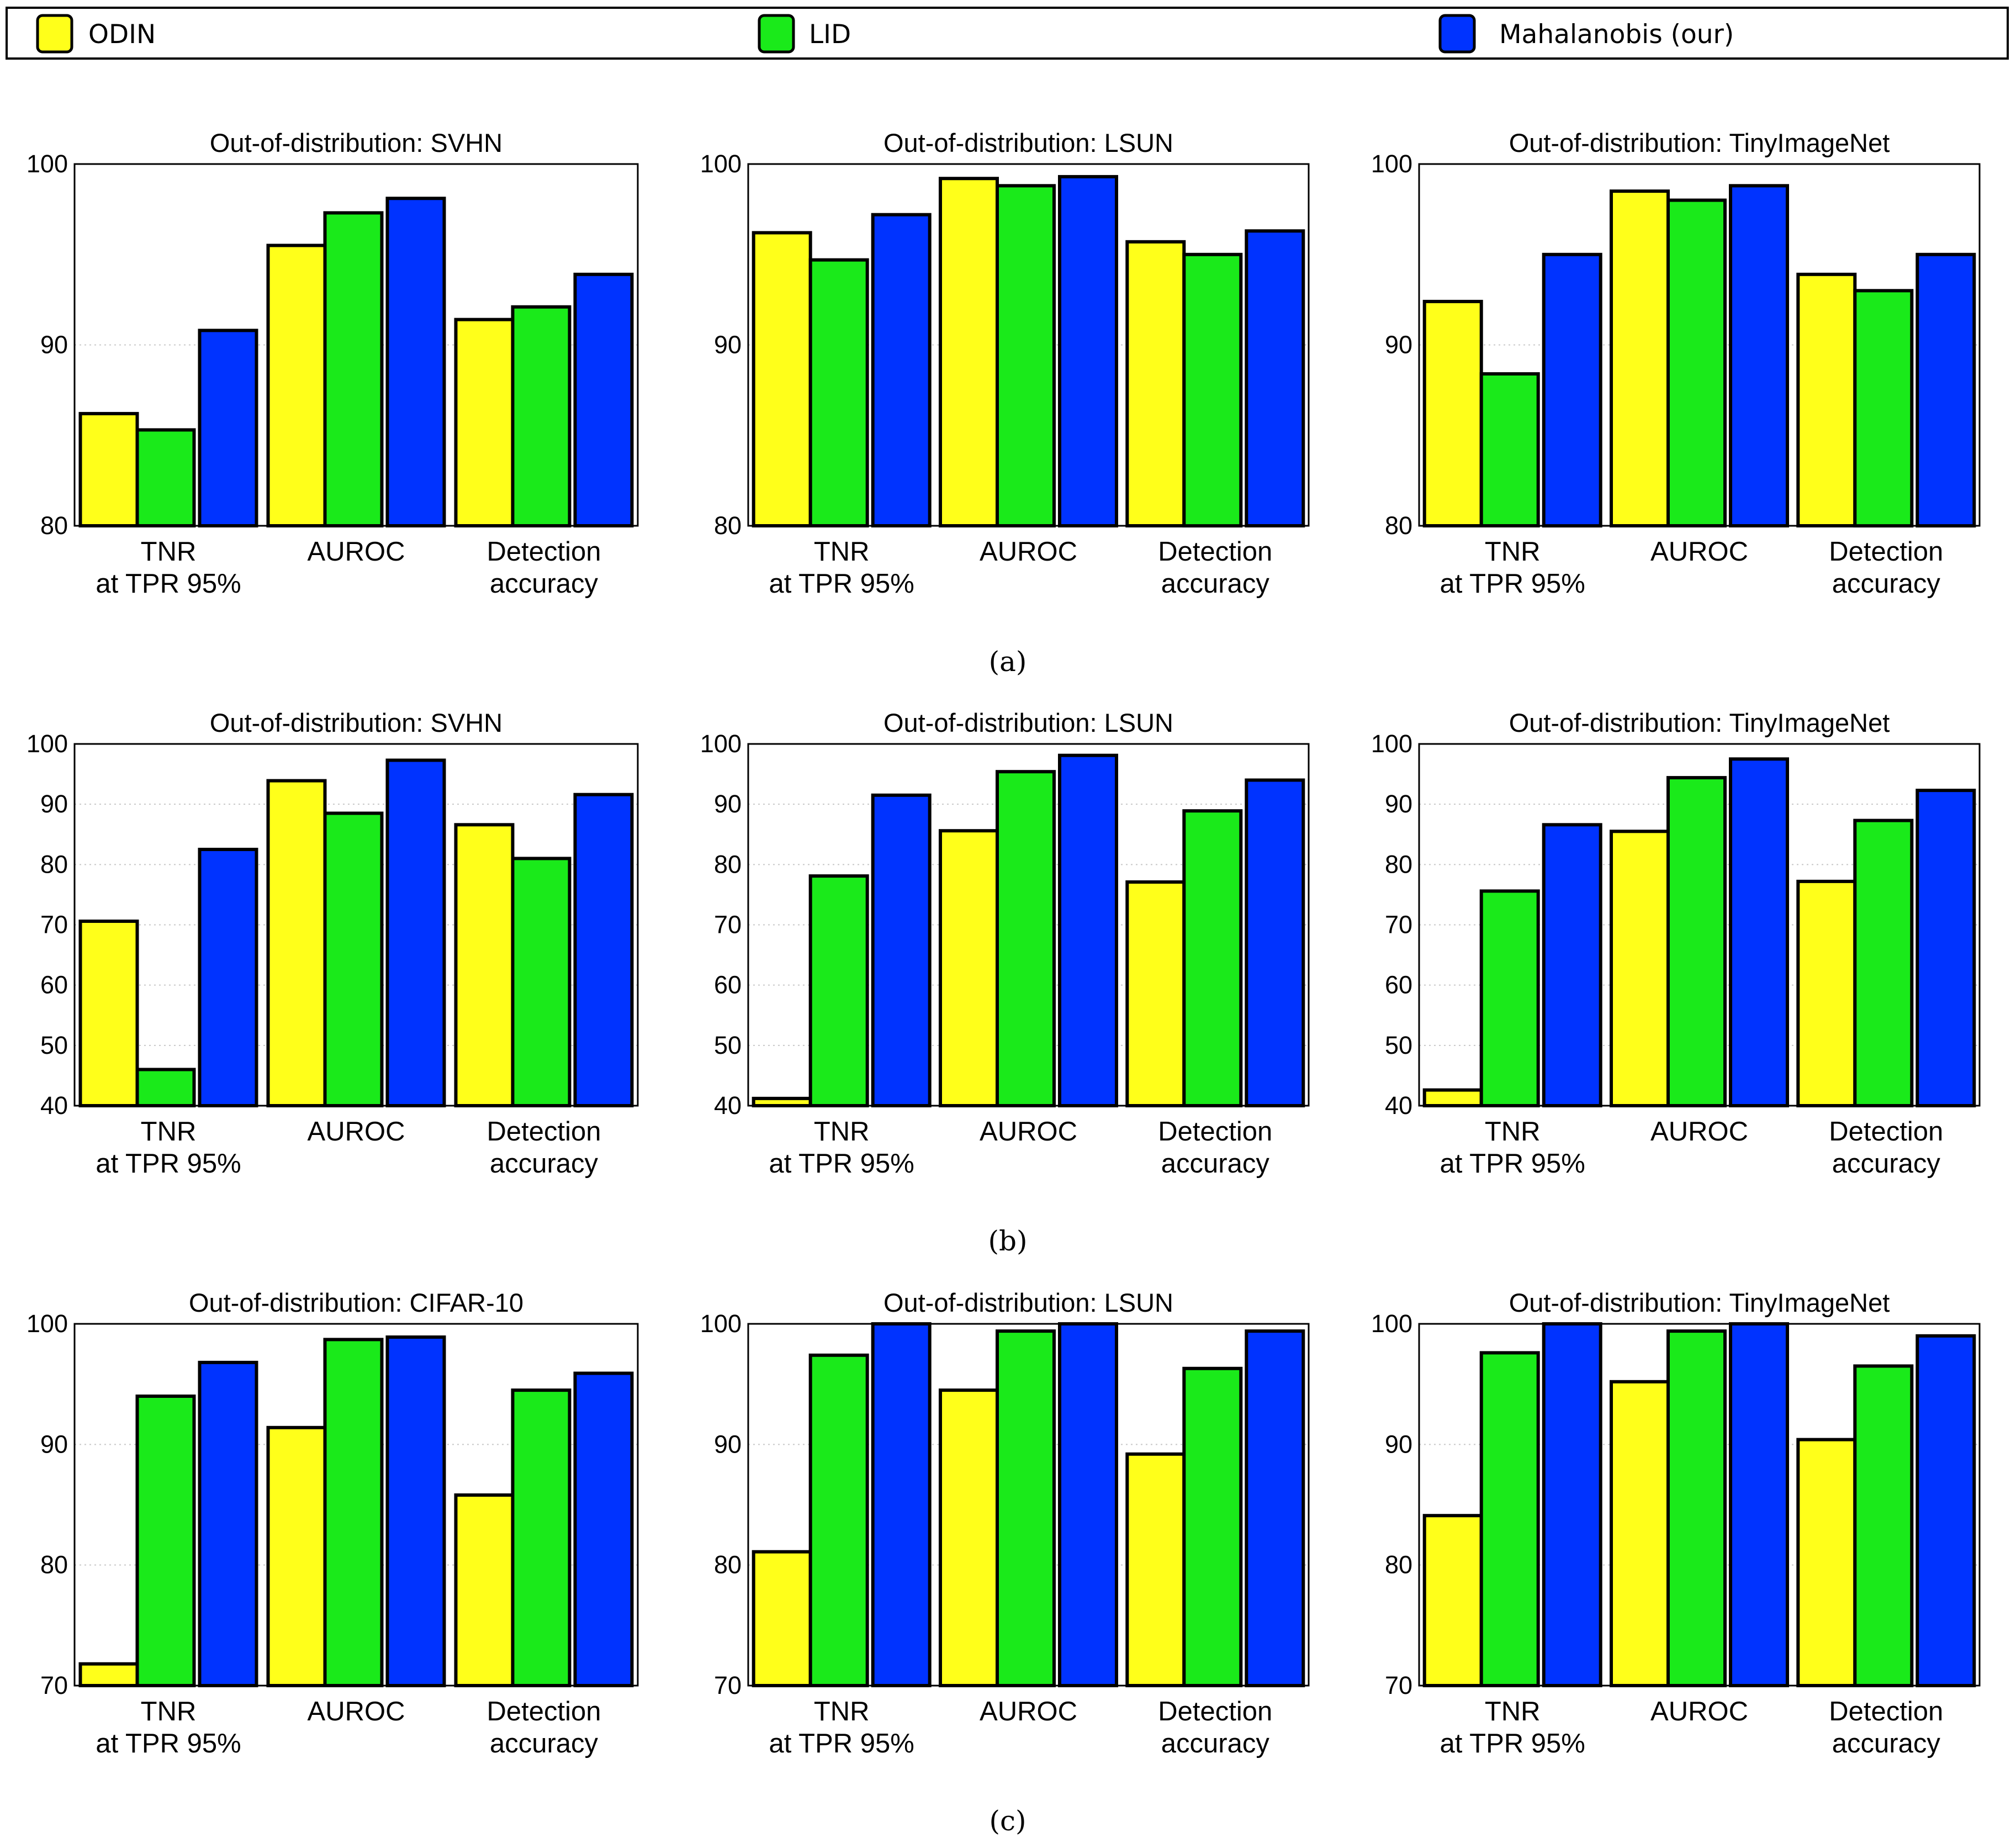  I want to click on y-tick-label: 60, so click(1398, 985).